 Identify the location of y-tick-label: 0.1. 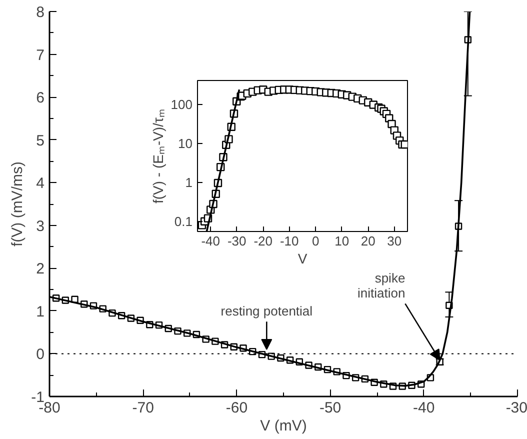
(183, 221).